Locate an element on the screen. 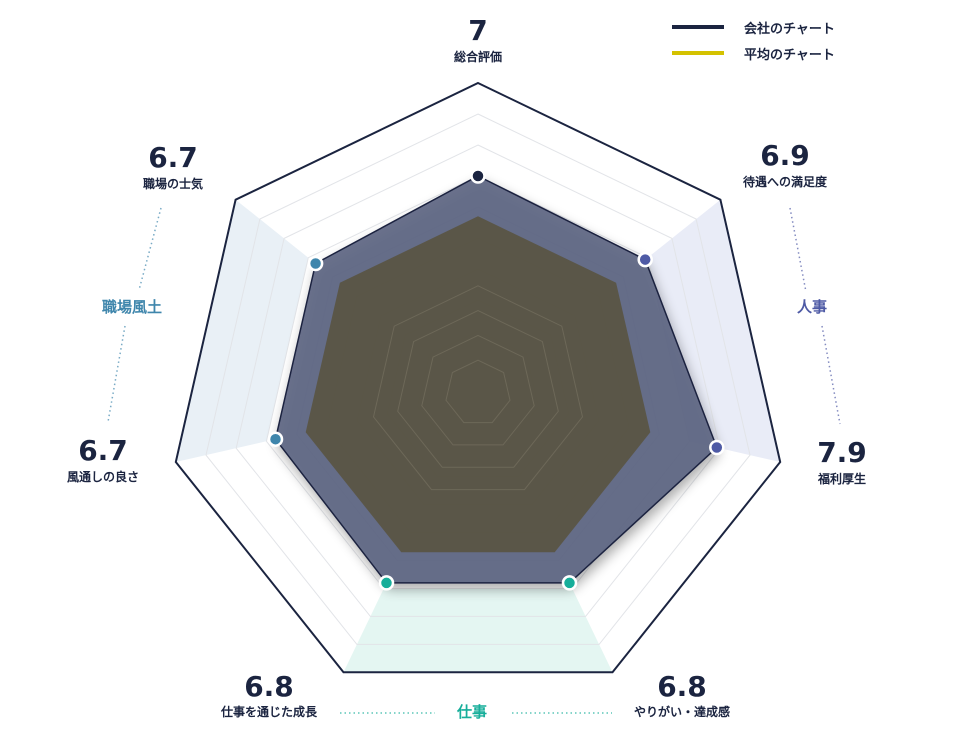  legend-item-average: 平均のチャート is located at coordinates (753, 53).